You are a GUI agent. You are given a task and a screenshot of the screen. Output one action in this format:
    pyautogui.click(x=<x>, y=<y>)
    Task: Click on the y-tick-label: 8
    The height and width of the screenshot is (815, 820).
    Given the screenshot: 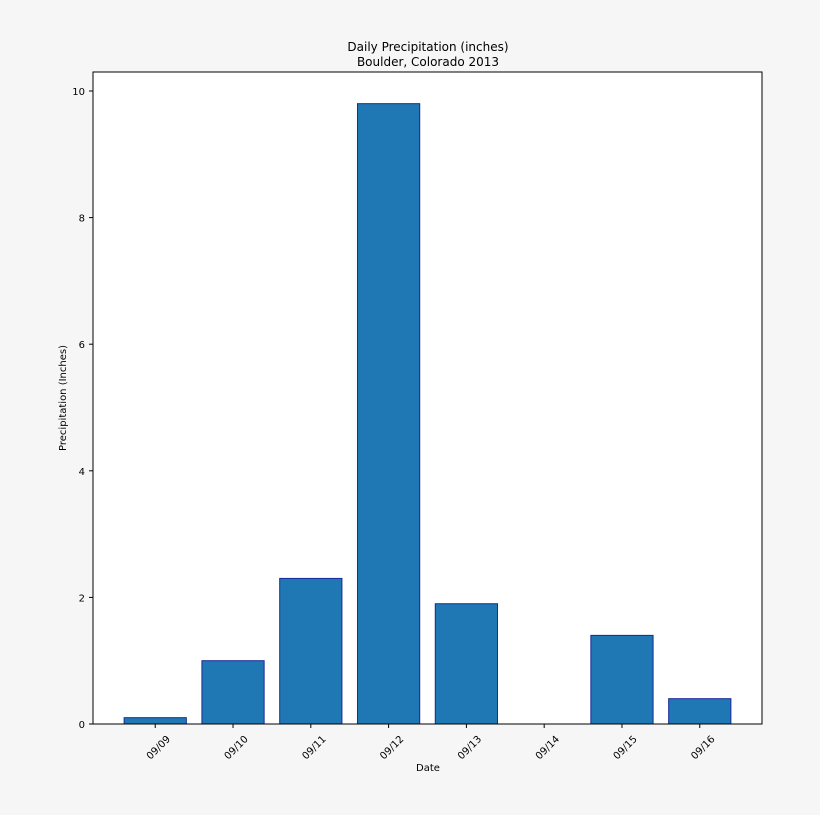 What is the action you would take?
    pyautogui.click(x=82, y=219)
    